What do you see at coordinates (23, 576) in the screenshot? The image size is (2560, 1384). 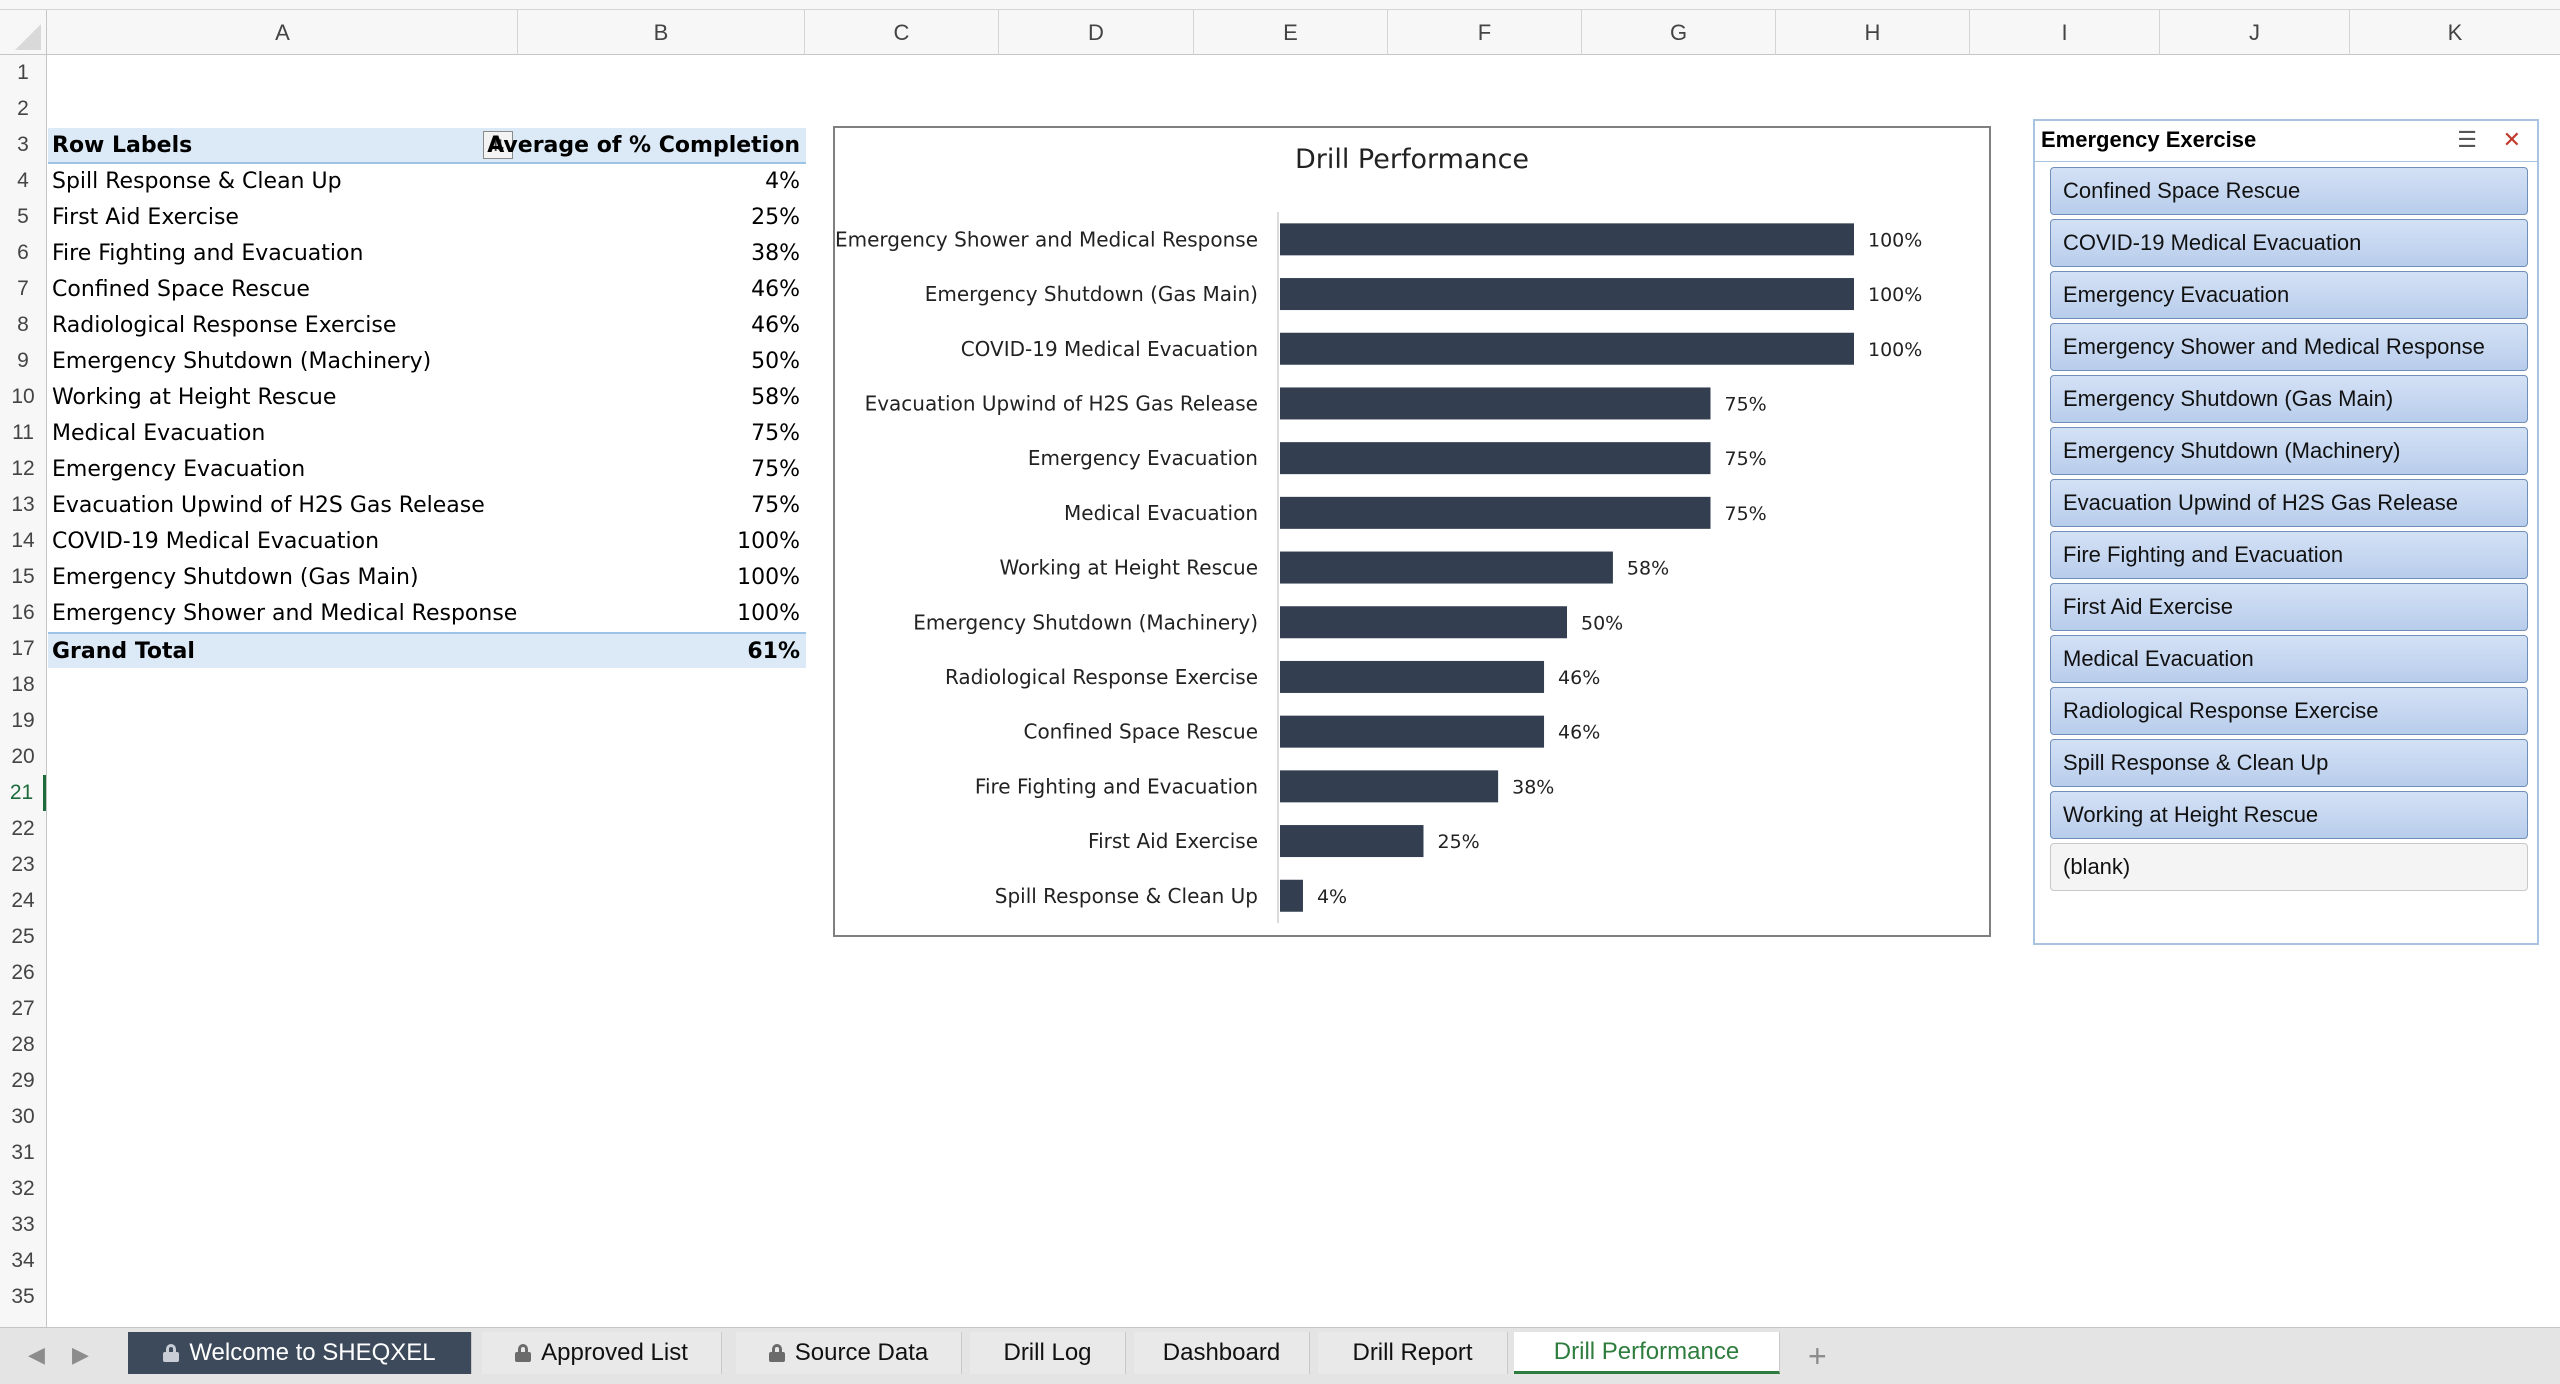 I see `row-header-15: 15` at bounding box center [23, 576].